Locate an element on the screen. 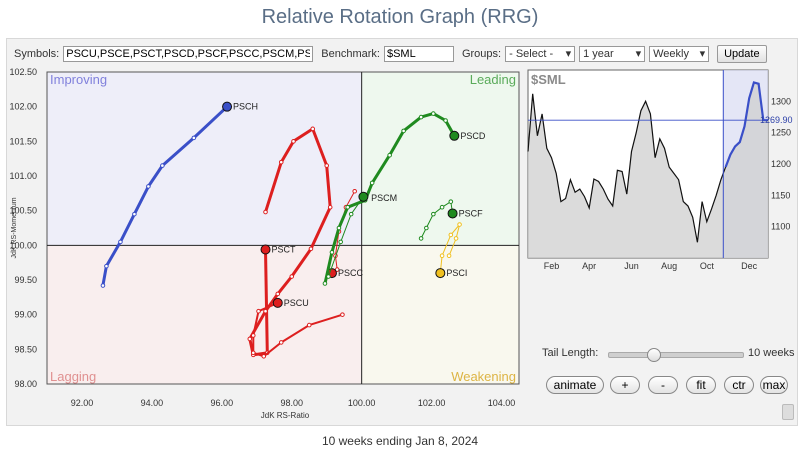  head-point-pscf is located at coordinates (452, 213).